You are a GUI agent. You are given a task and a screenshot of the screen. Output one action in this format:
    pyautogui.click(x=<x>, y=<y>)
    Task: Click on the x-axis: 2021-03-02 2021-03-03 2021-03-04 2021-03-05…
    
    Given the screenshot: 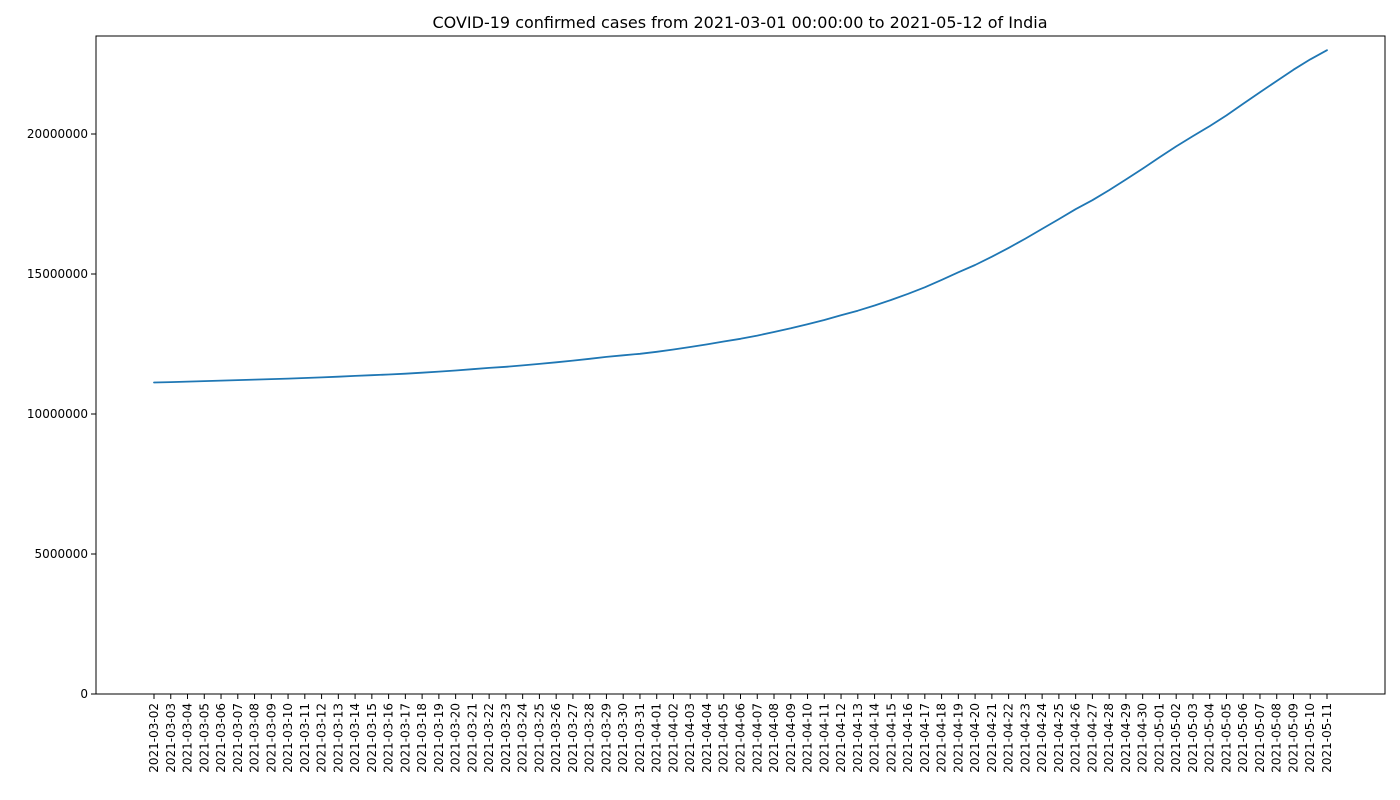 What is the action you would take?
    pyautogui.click(x=740, y=733)
    